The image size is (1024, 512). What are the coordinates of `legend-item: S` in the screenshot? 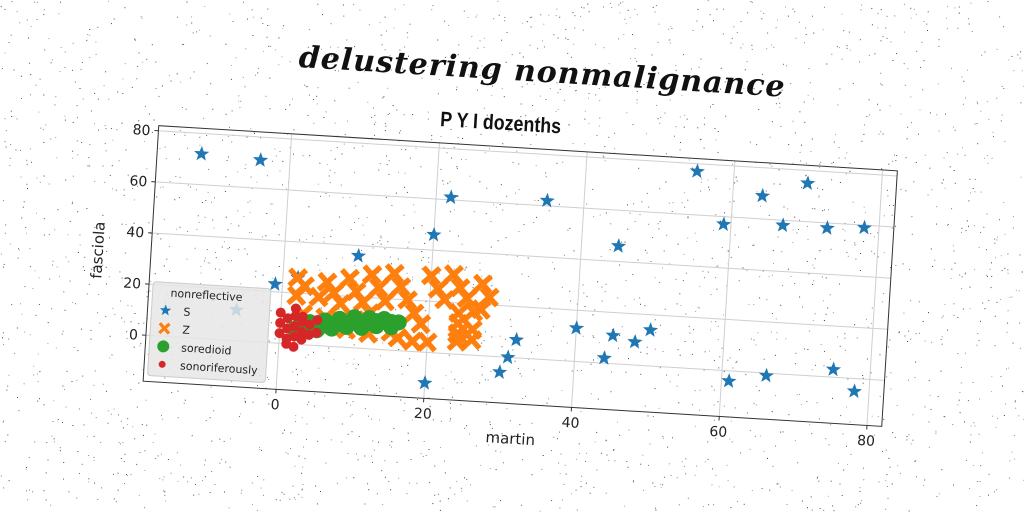 It's located at (175, 311).